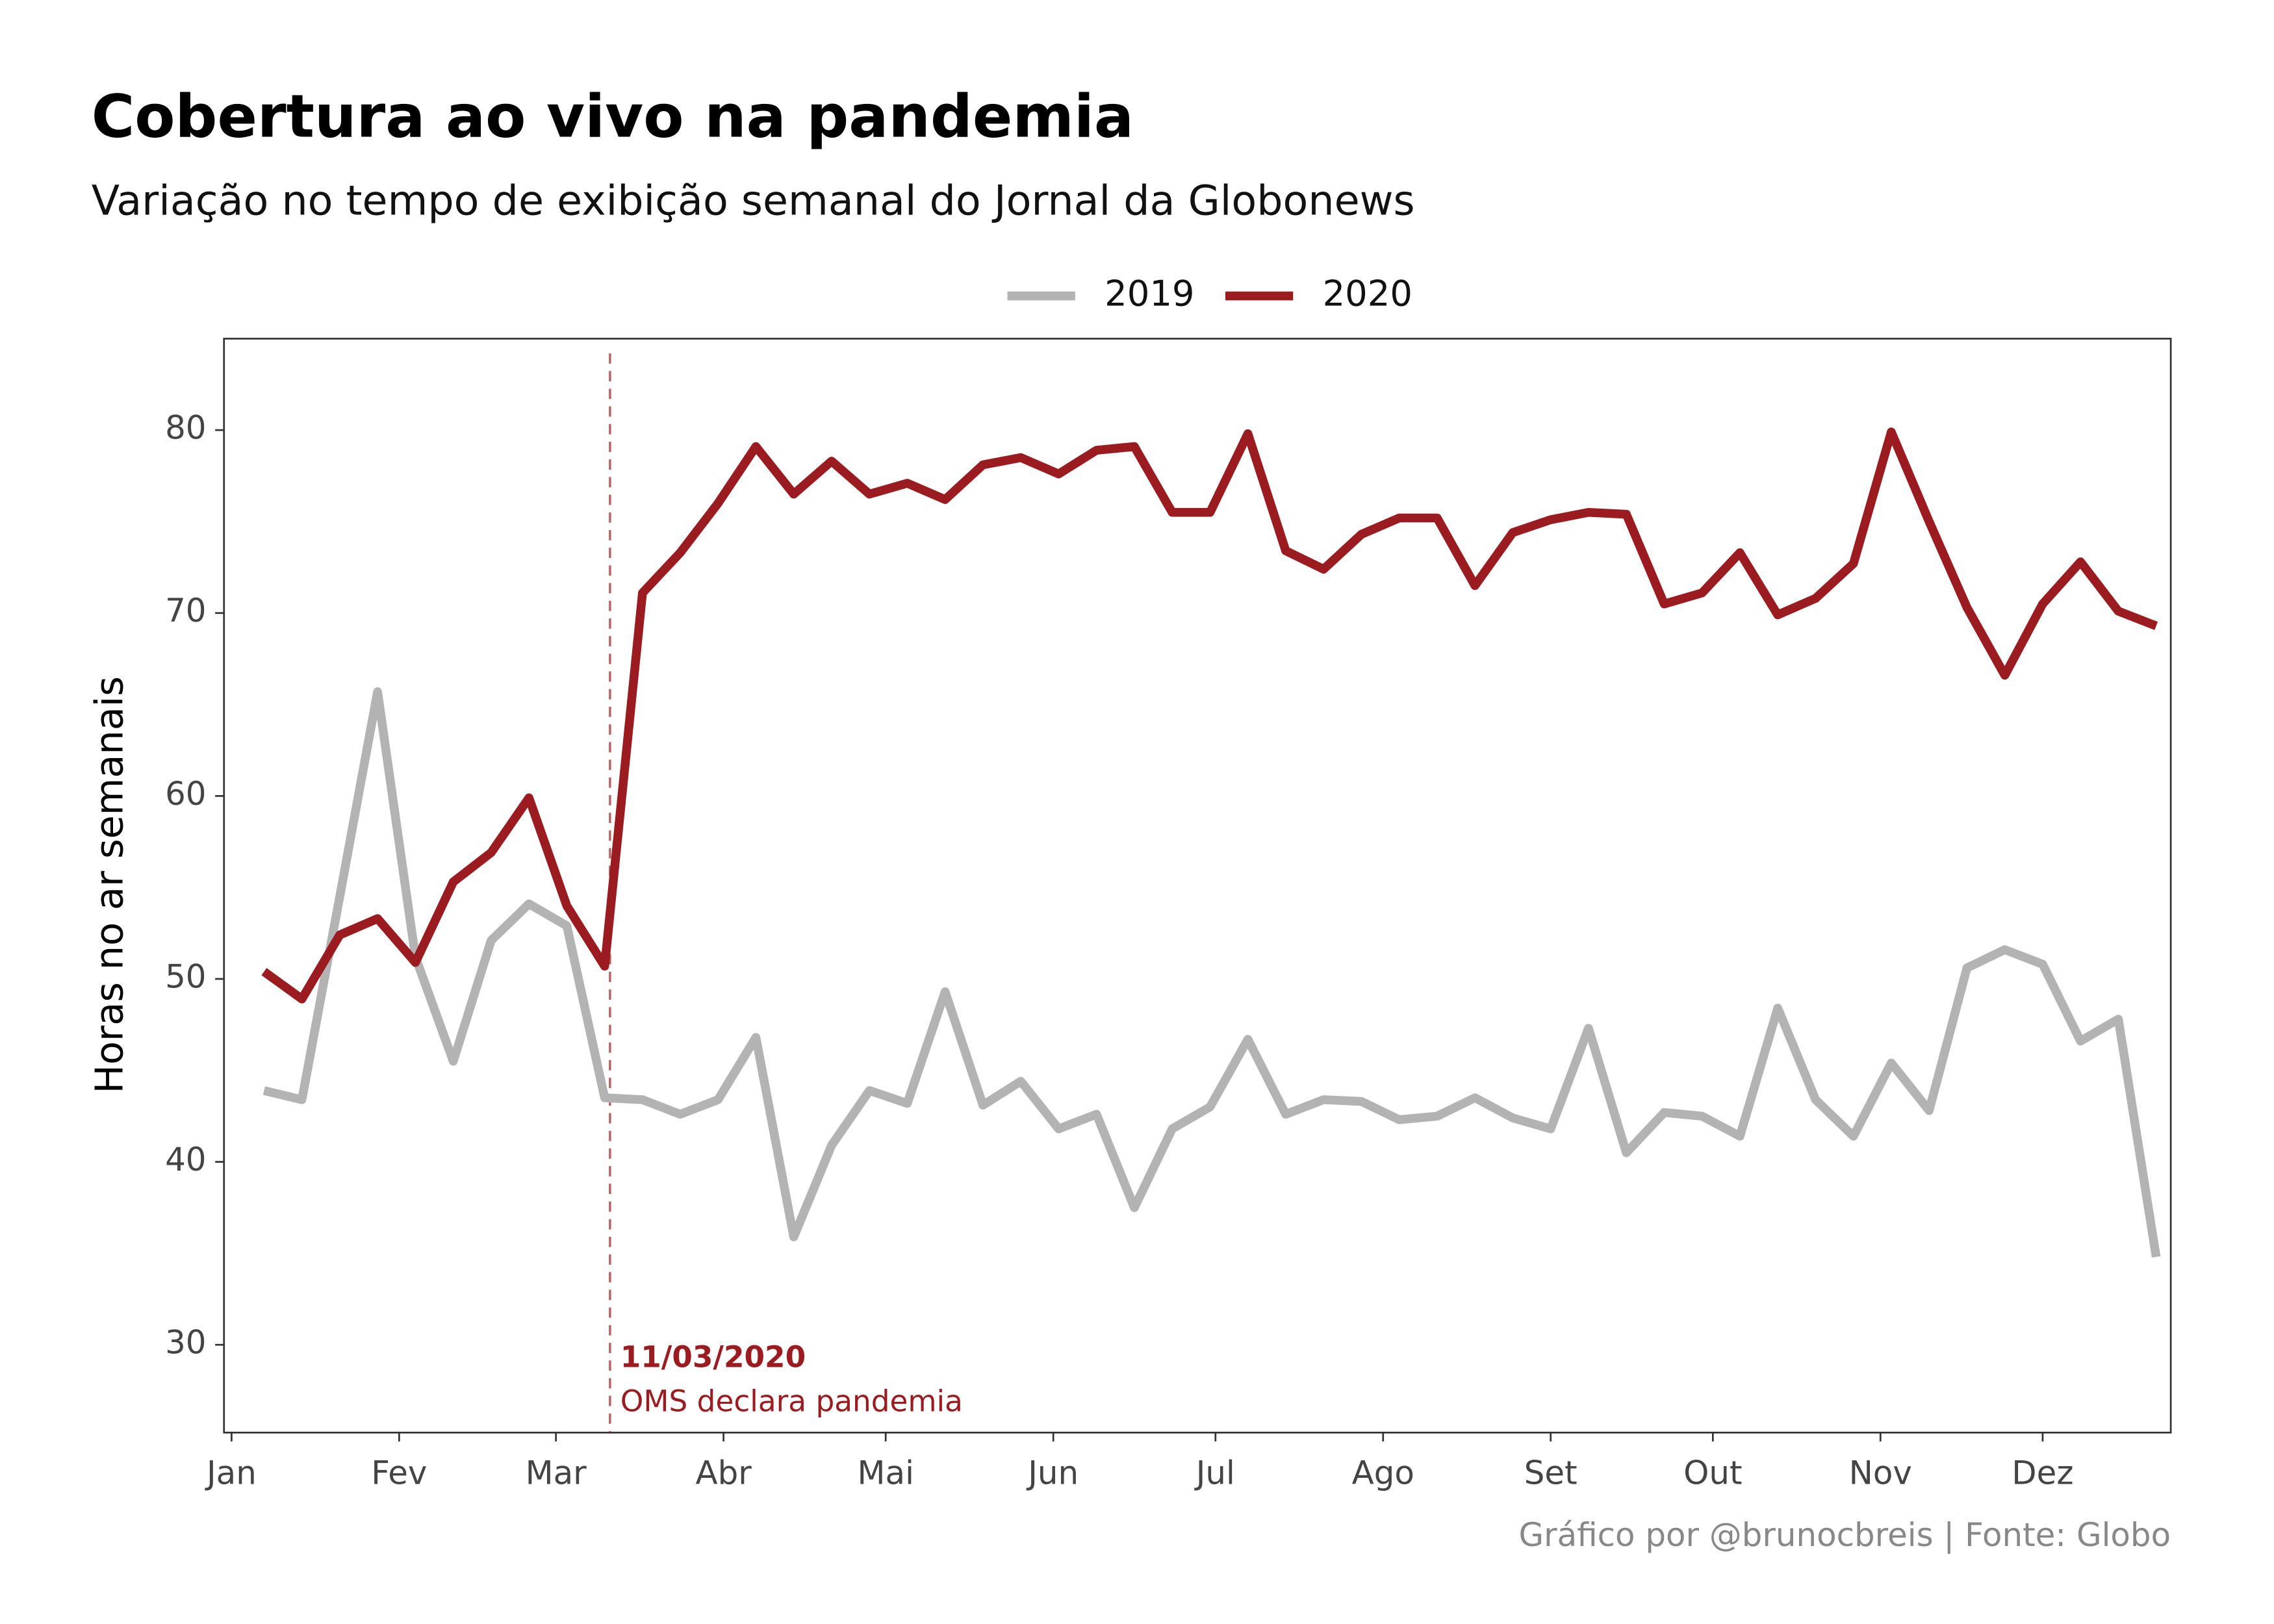 The height and width of the screenshot is (1624, 2274). Describe the element at coordinates (791, 1401) in the screenshot. I see `annotation-text: OMS declara pandemia` at that location.